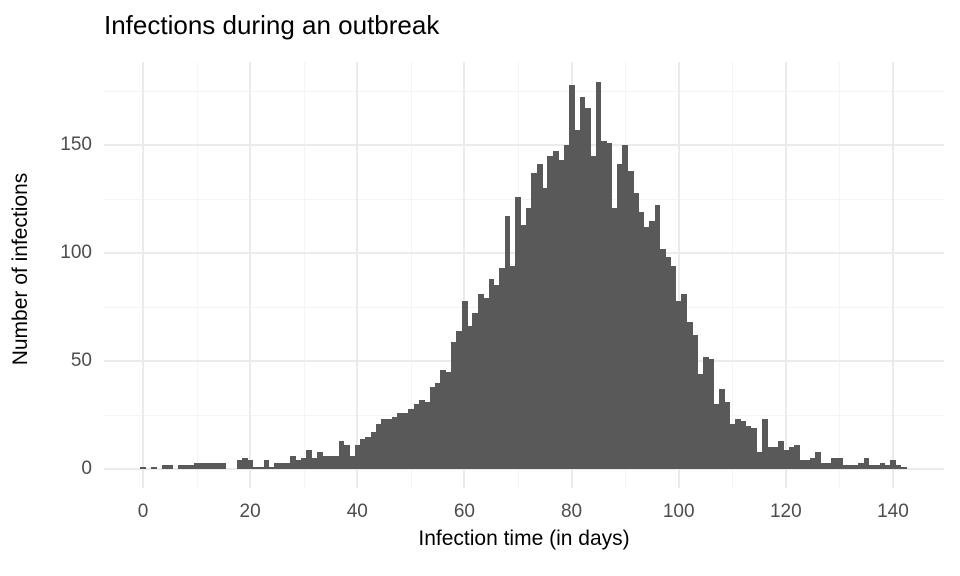  What do you see at coordinates (678, 511) in the screenshot?
I see `x-tick-label: 100` at bounding box center [678, 511].